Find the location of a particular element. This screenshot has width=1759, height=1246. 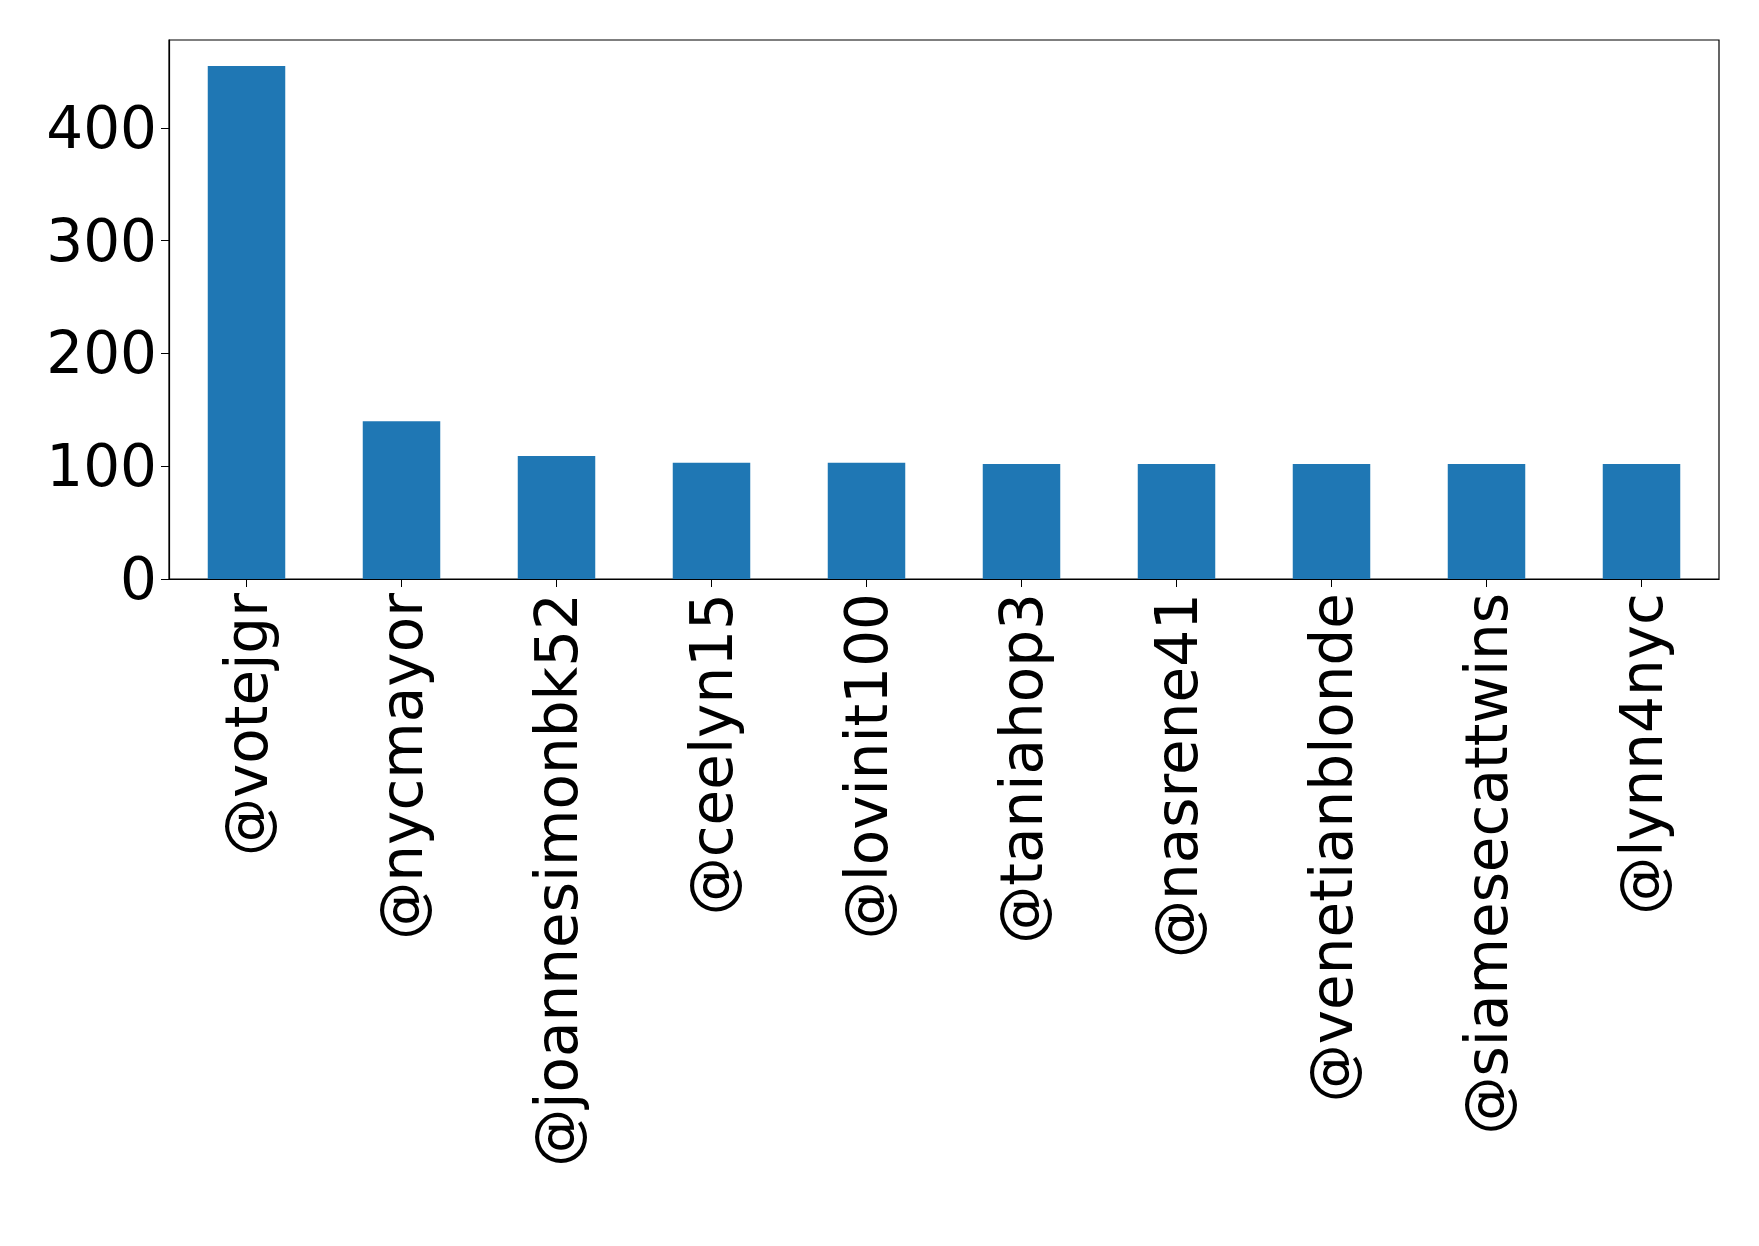

x-tick-label: @taniahop3 is located at coordinates (1021, 768).